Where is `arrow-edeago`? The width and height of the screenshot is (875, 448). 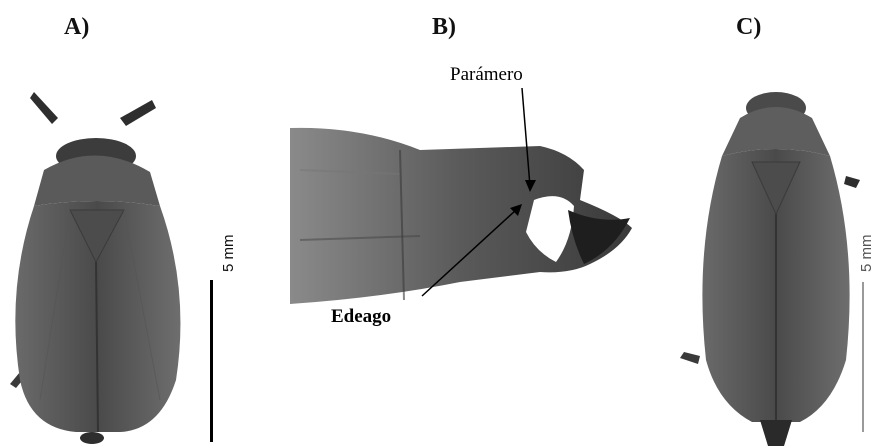 arrow-edeago is located at coordinates (471, 250).